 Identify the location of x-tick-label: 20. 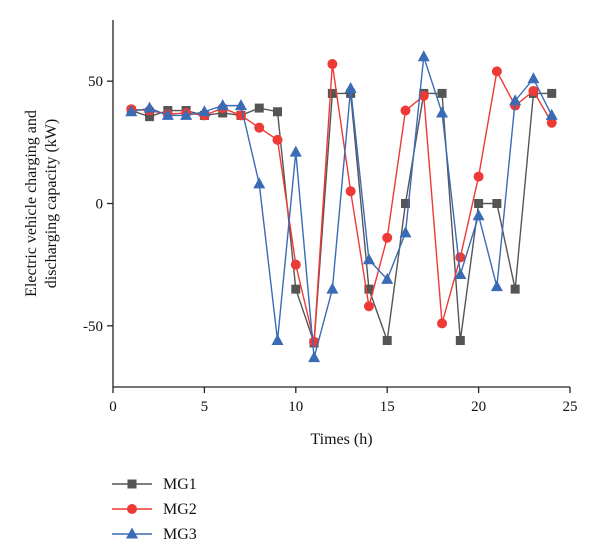
(478, 407).